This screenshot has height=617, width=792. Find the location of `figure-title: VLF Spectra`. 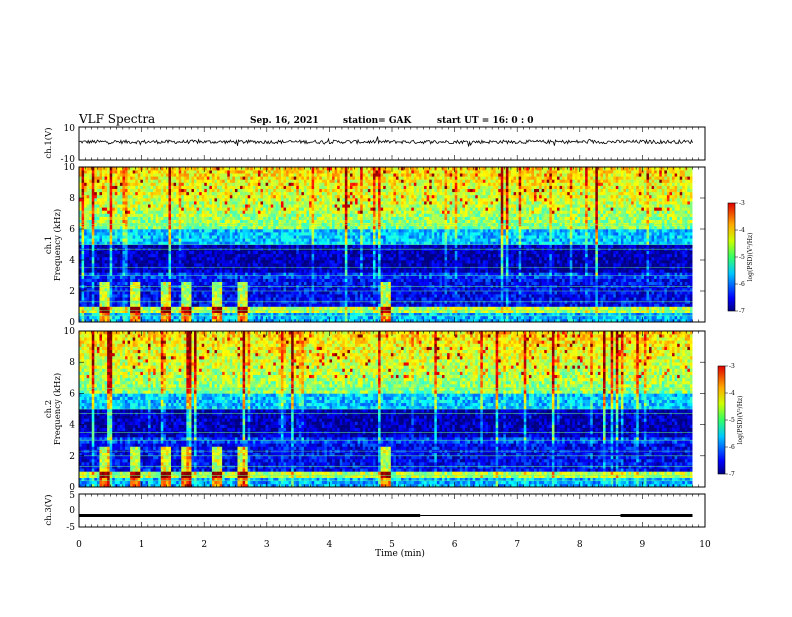

figure-title: VLF Spectra is located at coordinates (116, 119).